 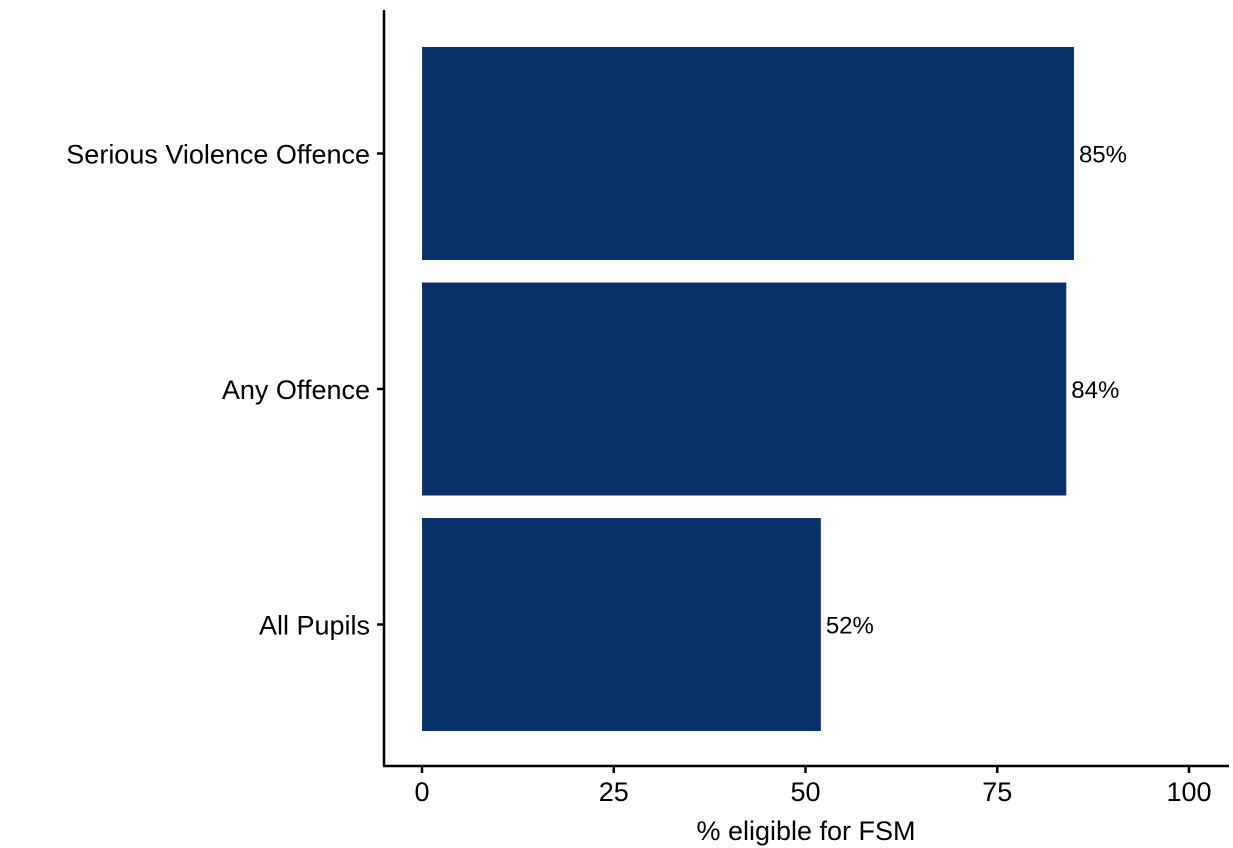 I want to click on x-tick-label: 100, so click(x=1188, y=792).